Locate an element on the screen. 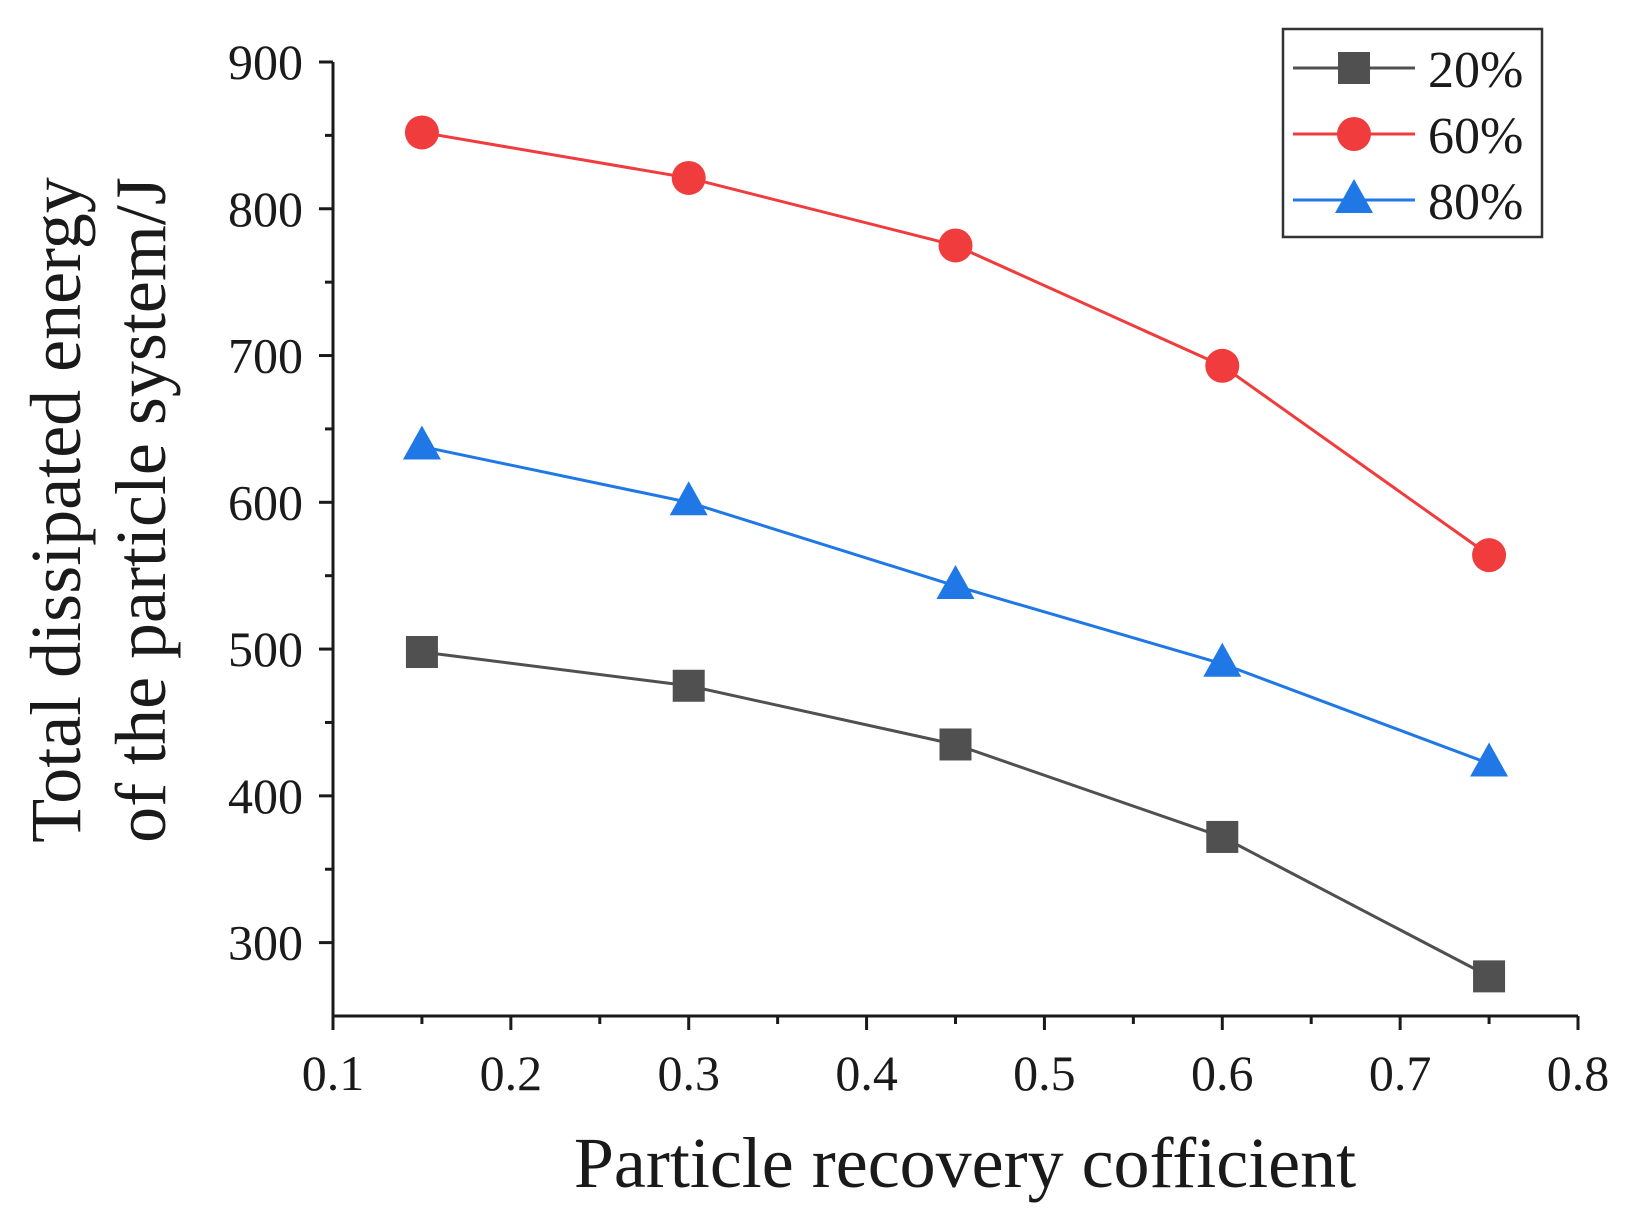  legend-marker-80pct is located at coordinates (1354, 196).